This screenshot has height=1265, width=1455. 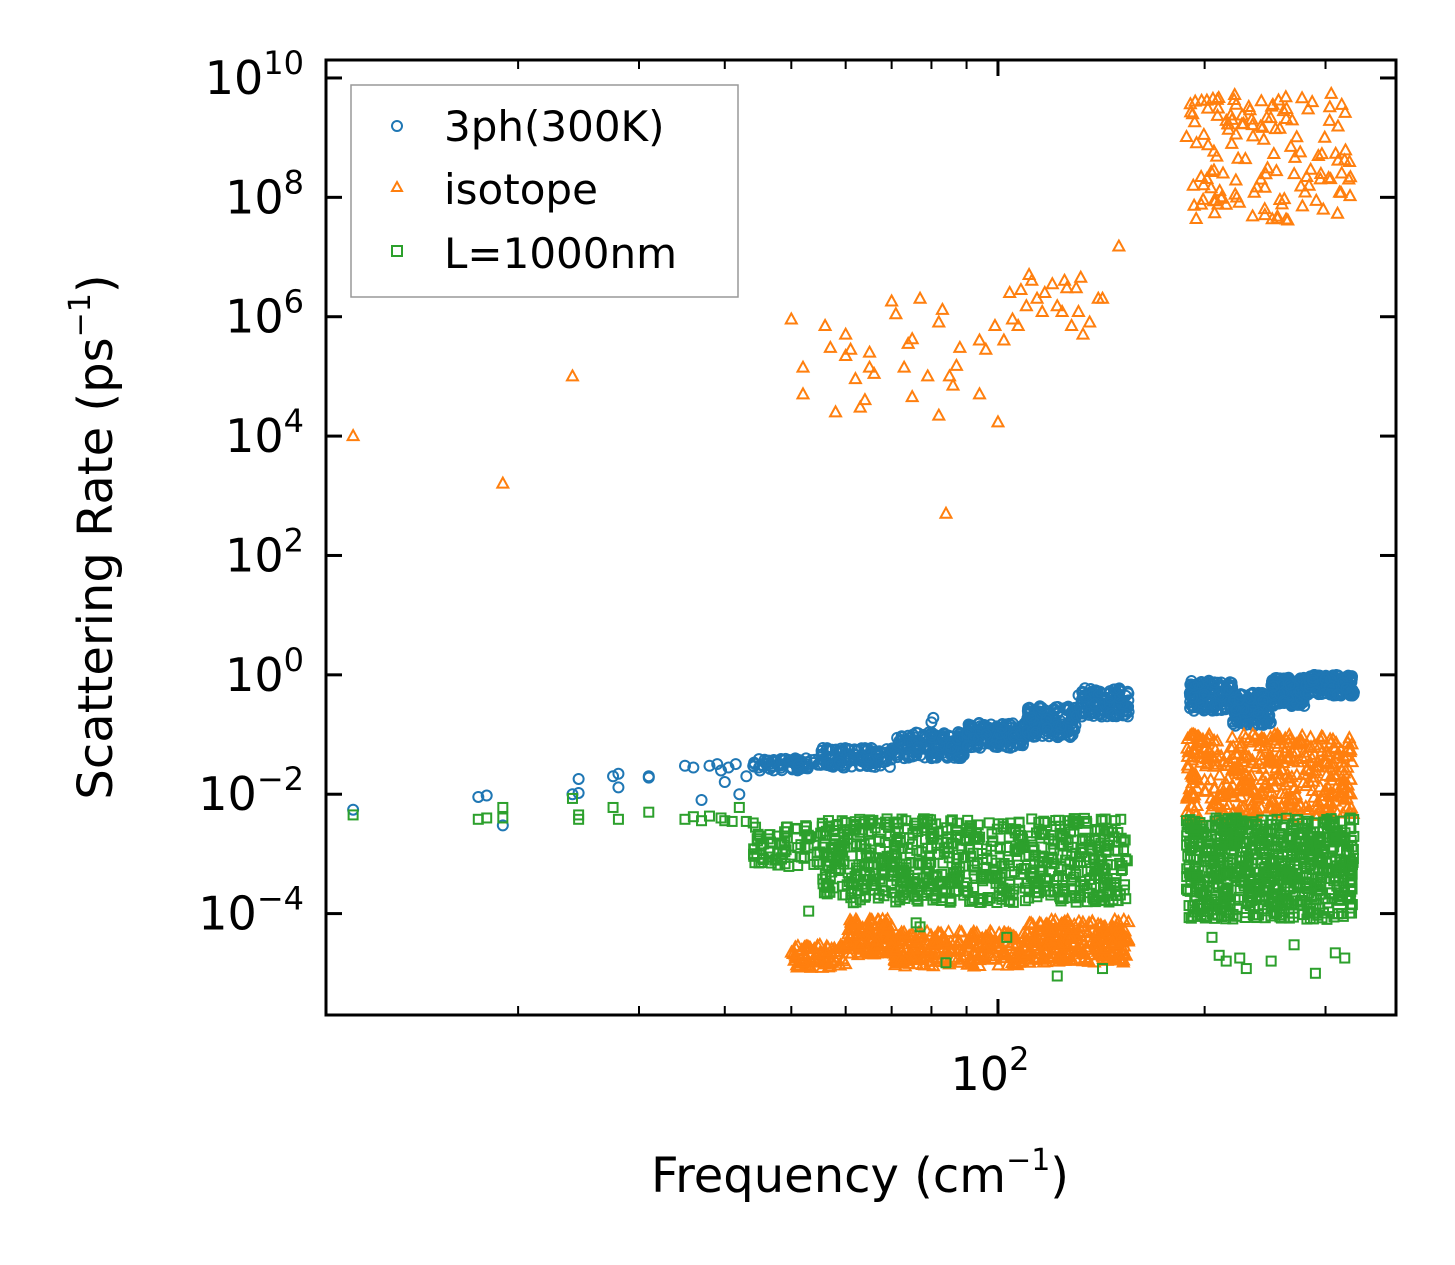 I want to click on legend-label-isotope: isotope, so click(x=521, y=189).